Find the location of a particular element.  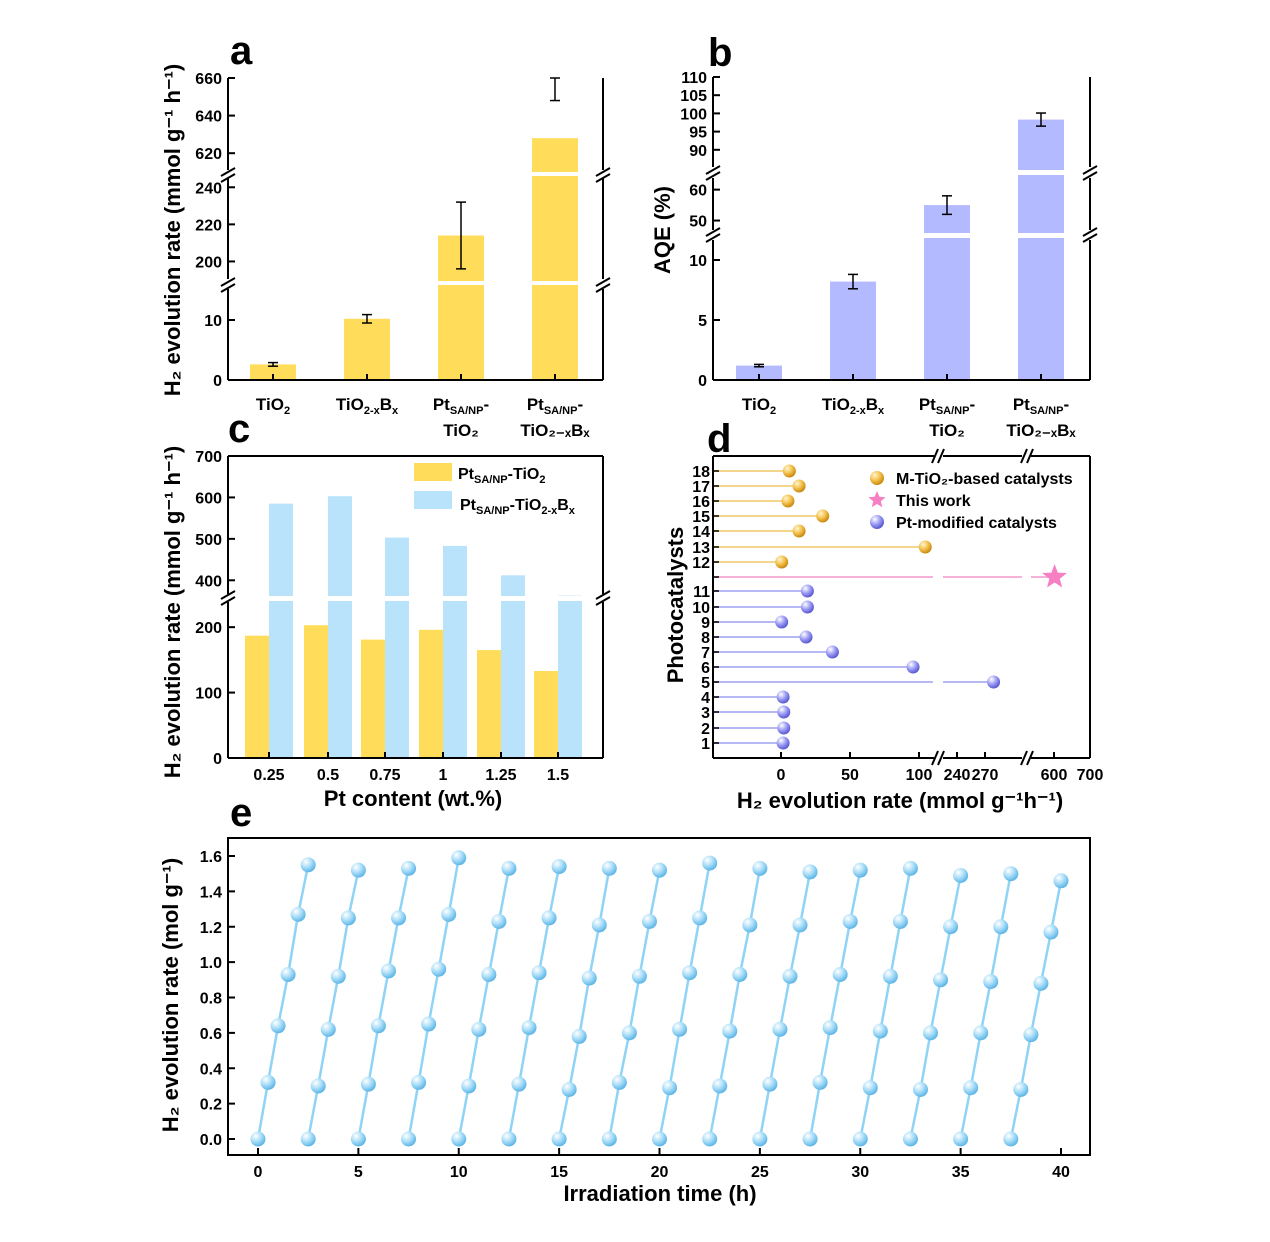

ytick-label-c: 0 is located at coordinates (217, 759).